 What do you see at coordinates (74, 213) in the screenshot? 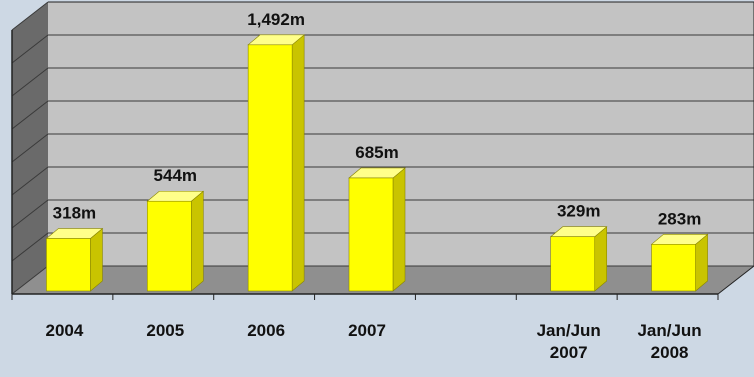
I see `data-label: 318m` at bounding box center [74, 213].